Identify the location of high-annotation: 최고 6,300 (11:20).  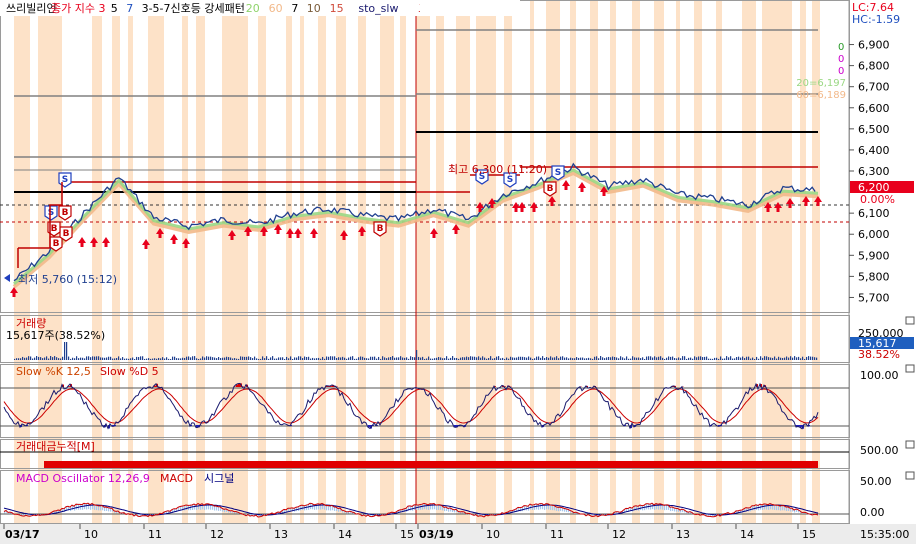
(497, 169).